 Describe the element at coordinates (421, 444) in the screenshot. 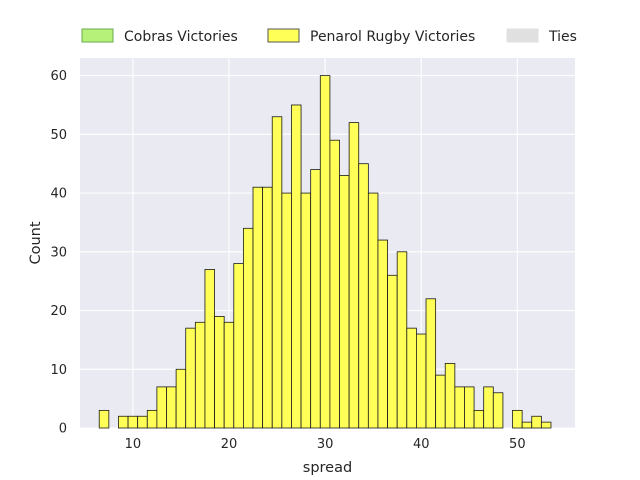

I see `x-tick-label: 40` at that location.